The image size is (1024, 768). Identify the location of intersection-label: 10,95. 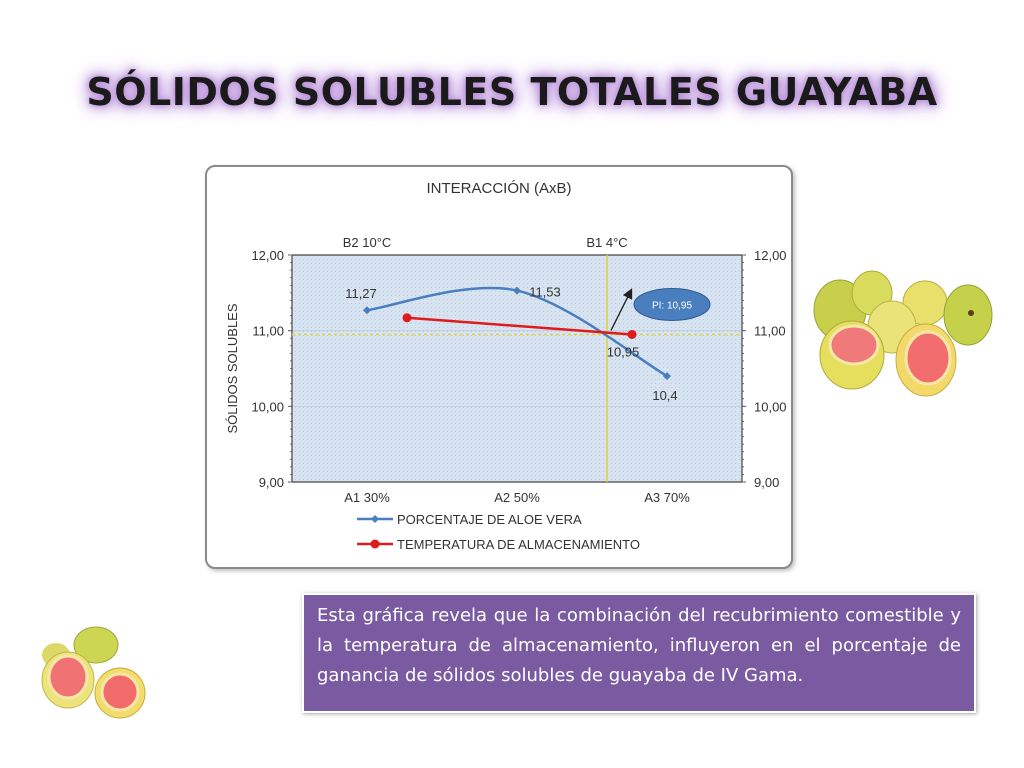
(623, 351).